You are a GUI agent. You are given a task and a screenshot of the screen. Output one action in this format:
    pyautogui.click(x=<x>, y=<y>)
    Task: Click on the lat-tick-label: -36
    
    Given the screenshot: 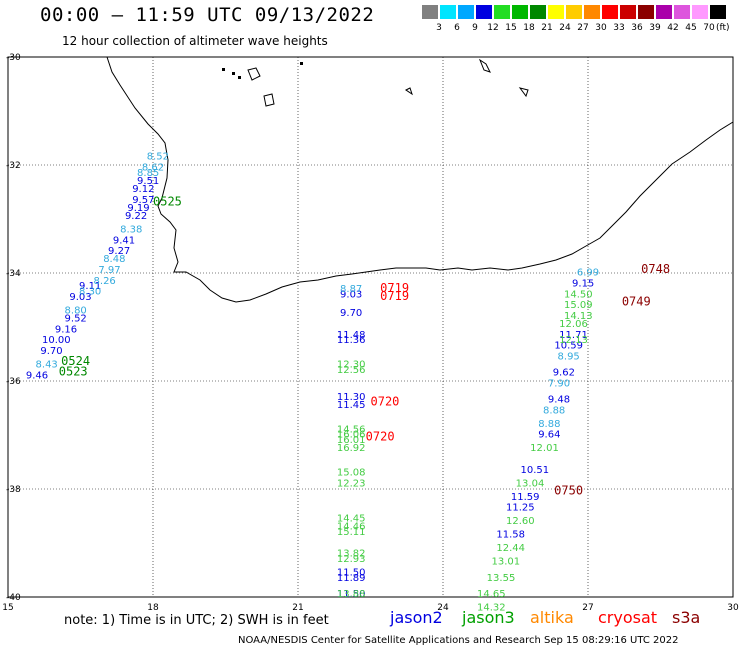 What is the action you would take?
    pyautogui.click(x=13, y=382)
    